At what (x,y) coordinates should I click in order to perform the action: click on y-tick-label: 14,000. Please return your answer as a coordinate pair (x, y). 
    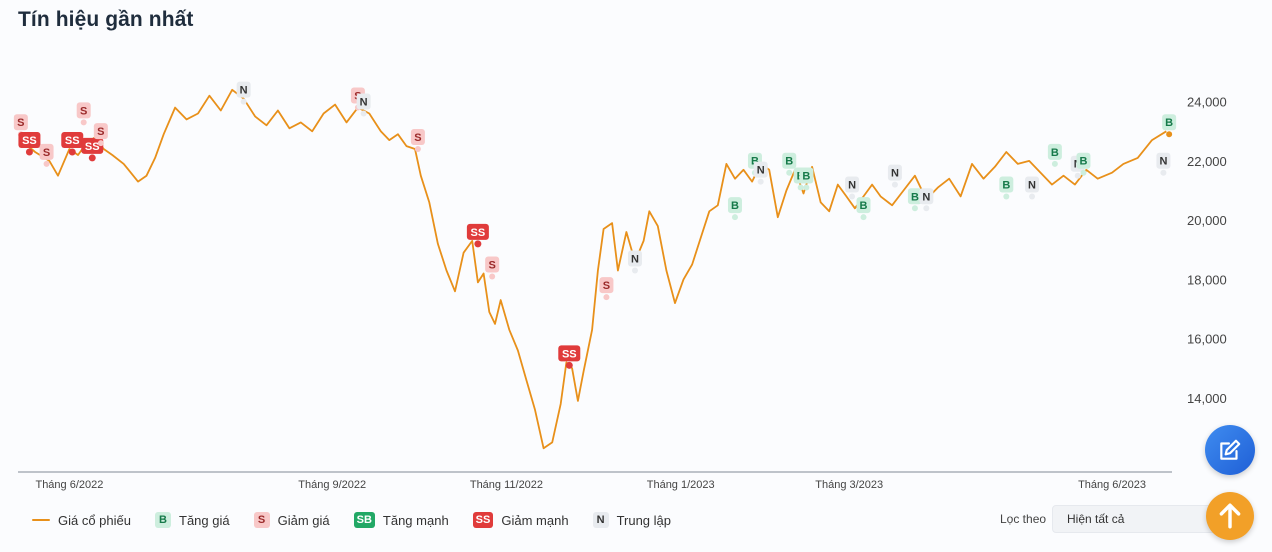
    Looking at the image, I should click on (1207, 398).